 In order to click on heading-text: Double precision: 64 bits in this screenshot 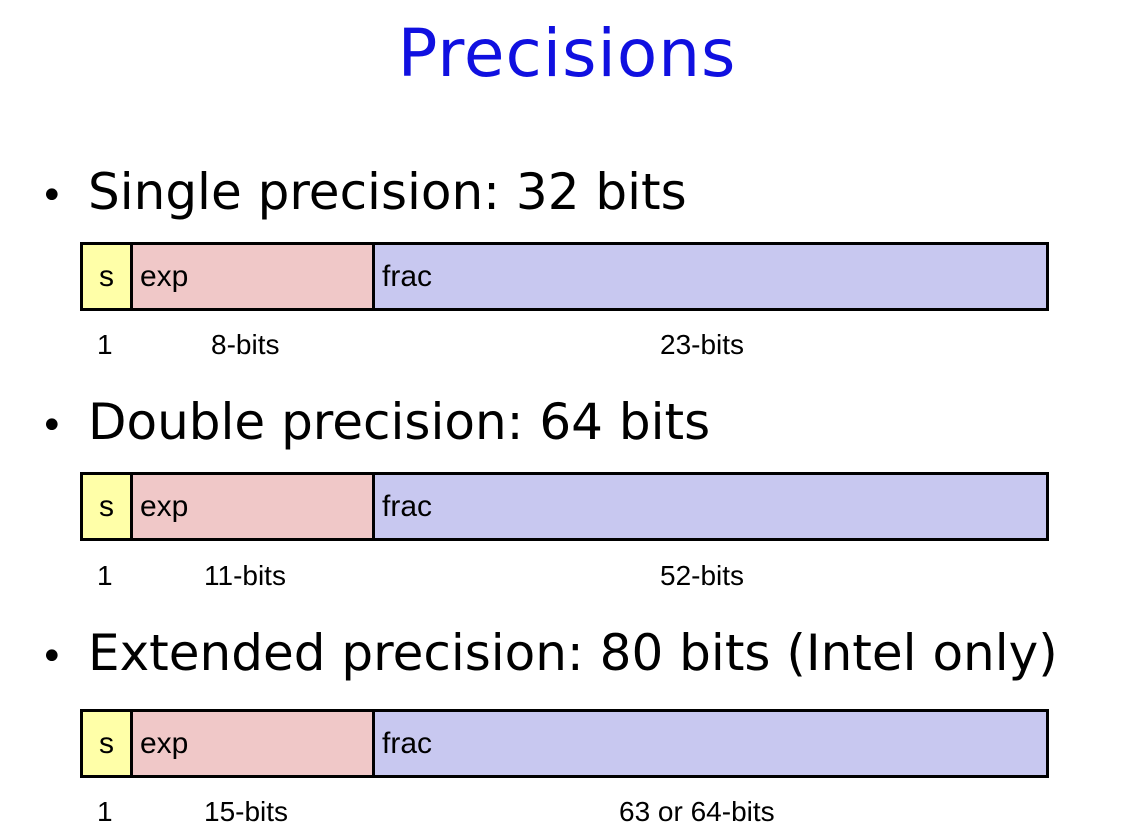, I will do `click(399, 422)`.